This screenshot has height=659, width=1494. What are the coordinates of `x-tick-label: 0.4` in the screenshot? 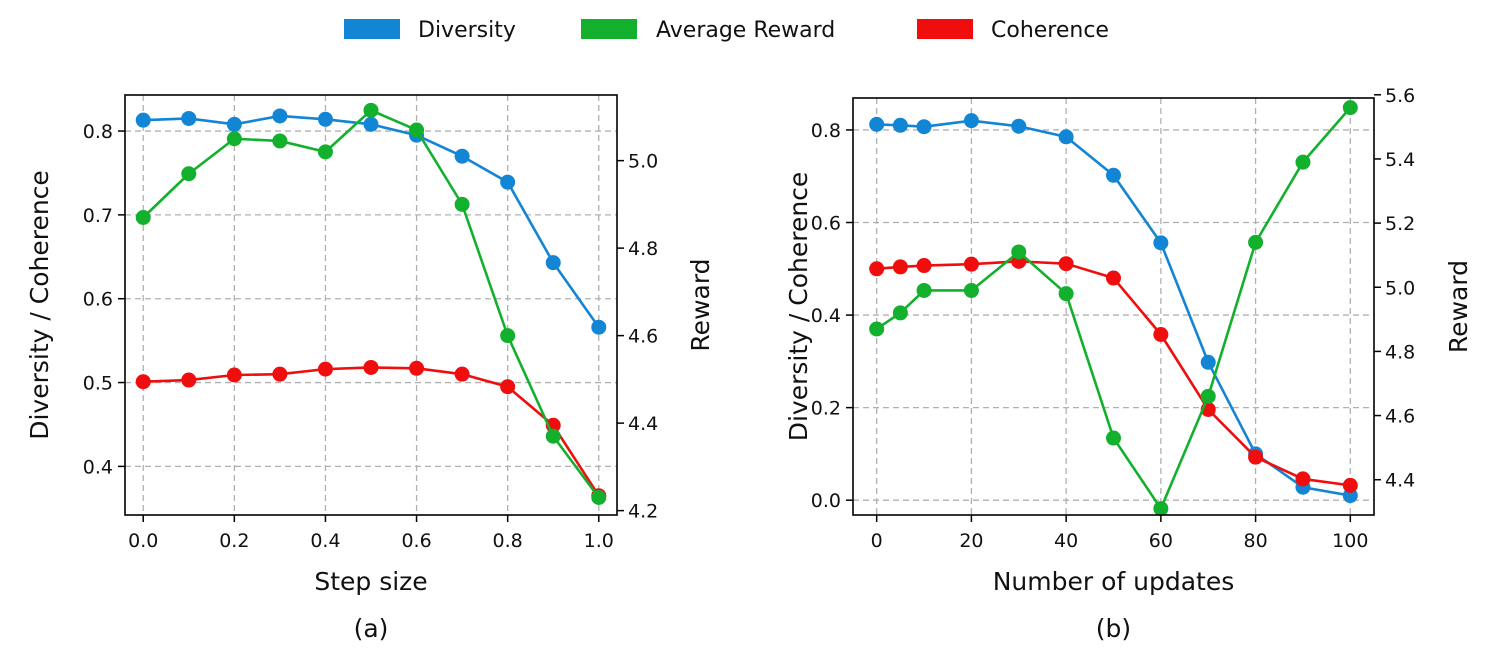 It's located at (325, 541).